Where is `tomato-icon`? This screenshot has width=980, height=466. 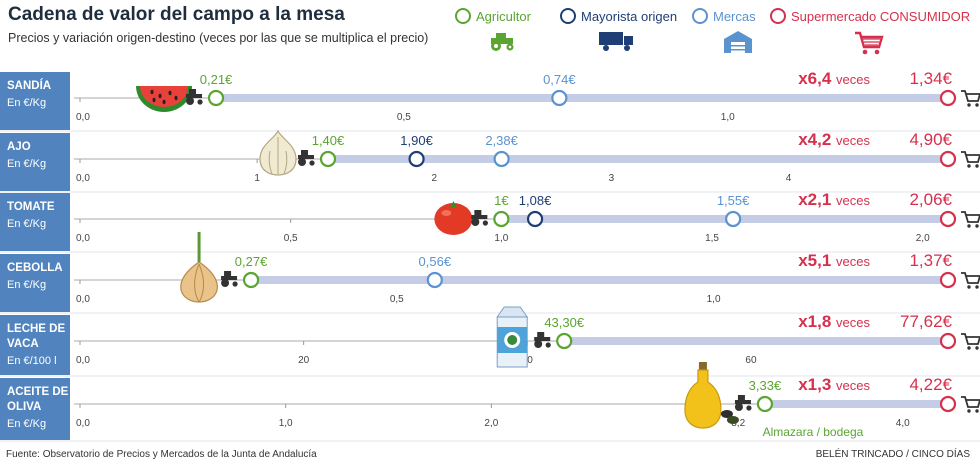 tomato-icon is located at coordinates (453, 218).